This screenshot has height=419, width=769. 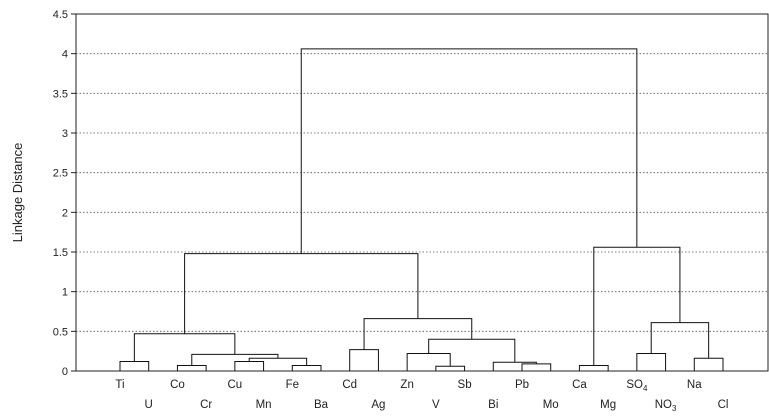 I want to click on leaf-label-mo: Mo, so click(x=551, y=405).